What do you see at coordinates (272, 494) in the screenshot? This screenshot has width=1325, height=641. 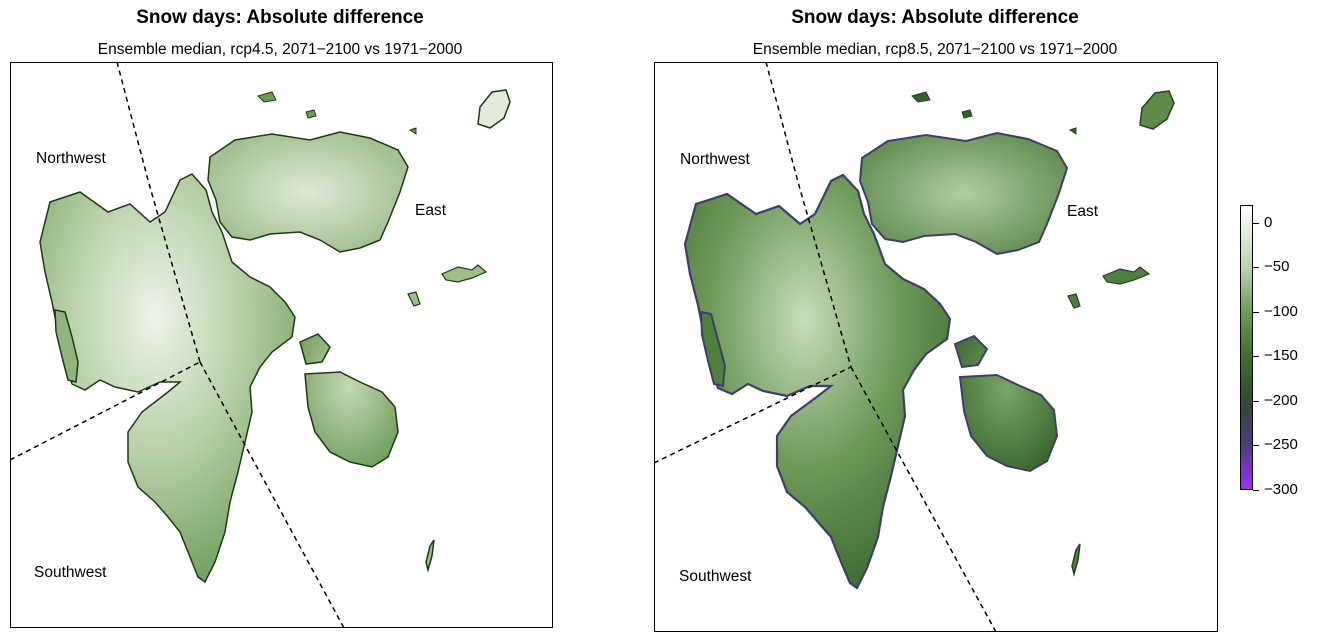 I see `region-boundary-southeast` at bounding box center [272, 494].